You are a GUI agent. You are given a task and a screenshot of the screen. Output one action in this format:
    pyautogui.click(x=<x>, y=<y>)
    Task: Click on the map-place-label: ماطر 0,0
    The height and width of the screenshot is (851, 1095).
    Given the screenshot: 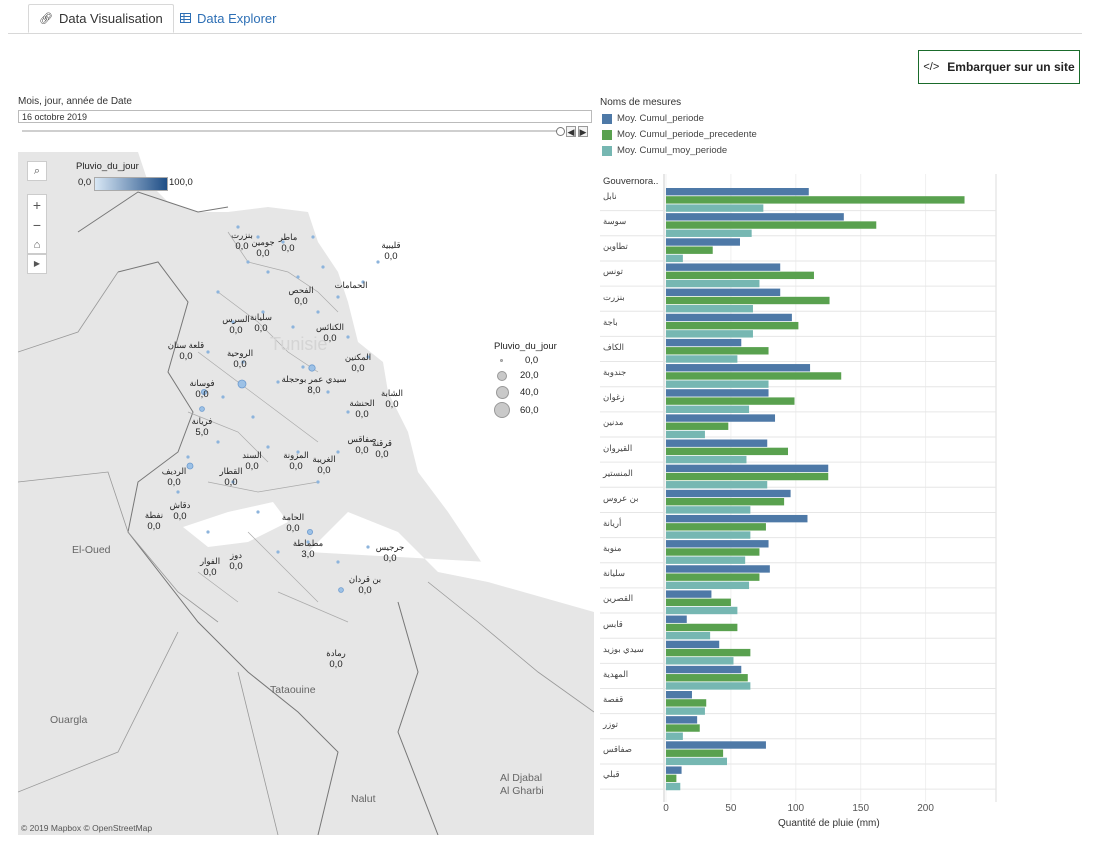 What is the action you would take?
    pyautogui.click(x=288, y=243)
    